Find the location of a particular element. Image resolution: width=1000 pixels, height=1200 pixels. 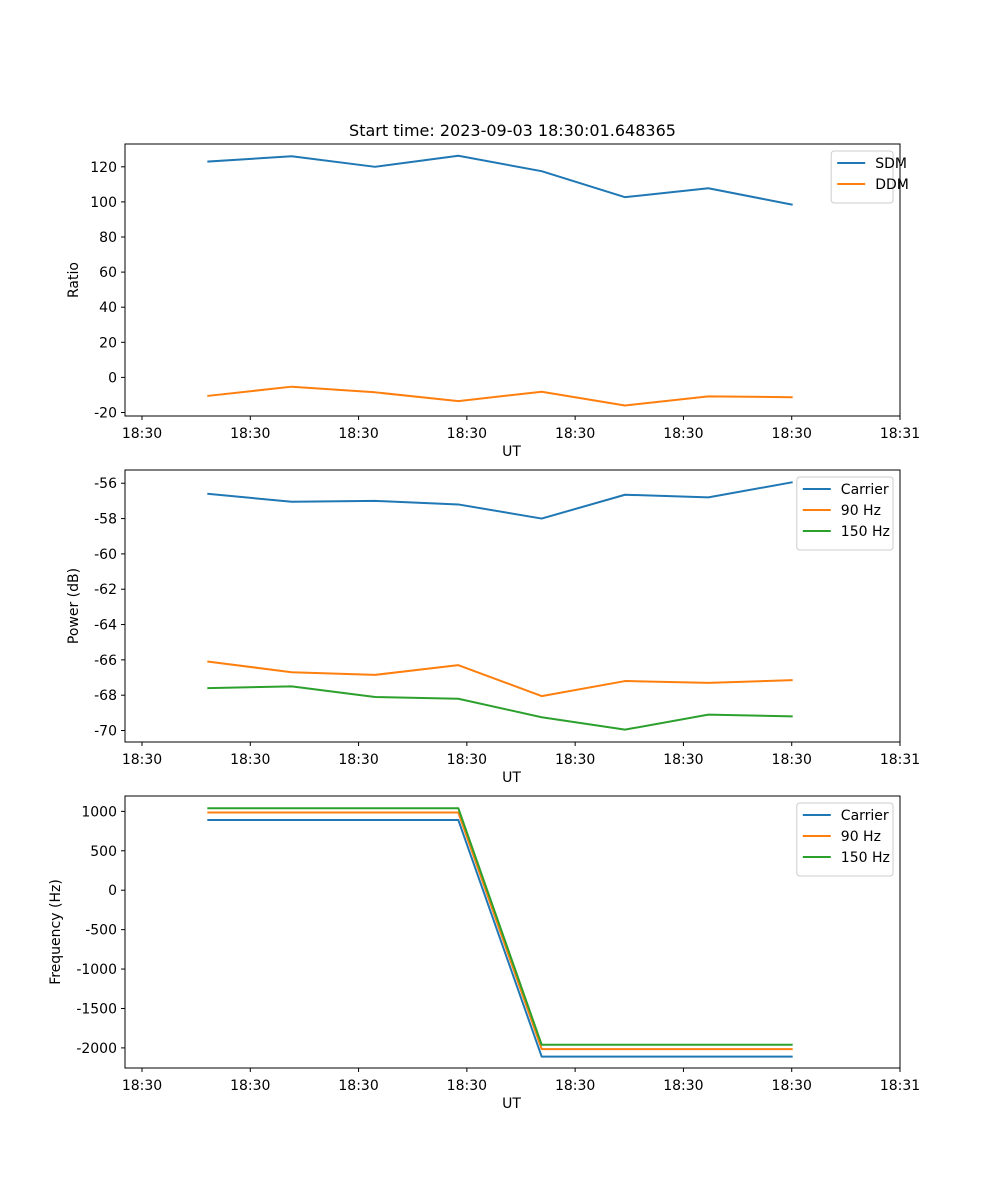

y-tick-label: -1000 is located at coordinates (96, 970).